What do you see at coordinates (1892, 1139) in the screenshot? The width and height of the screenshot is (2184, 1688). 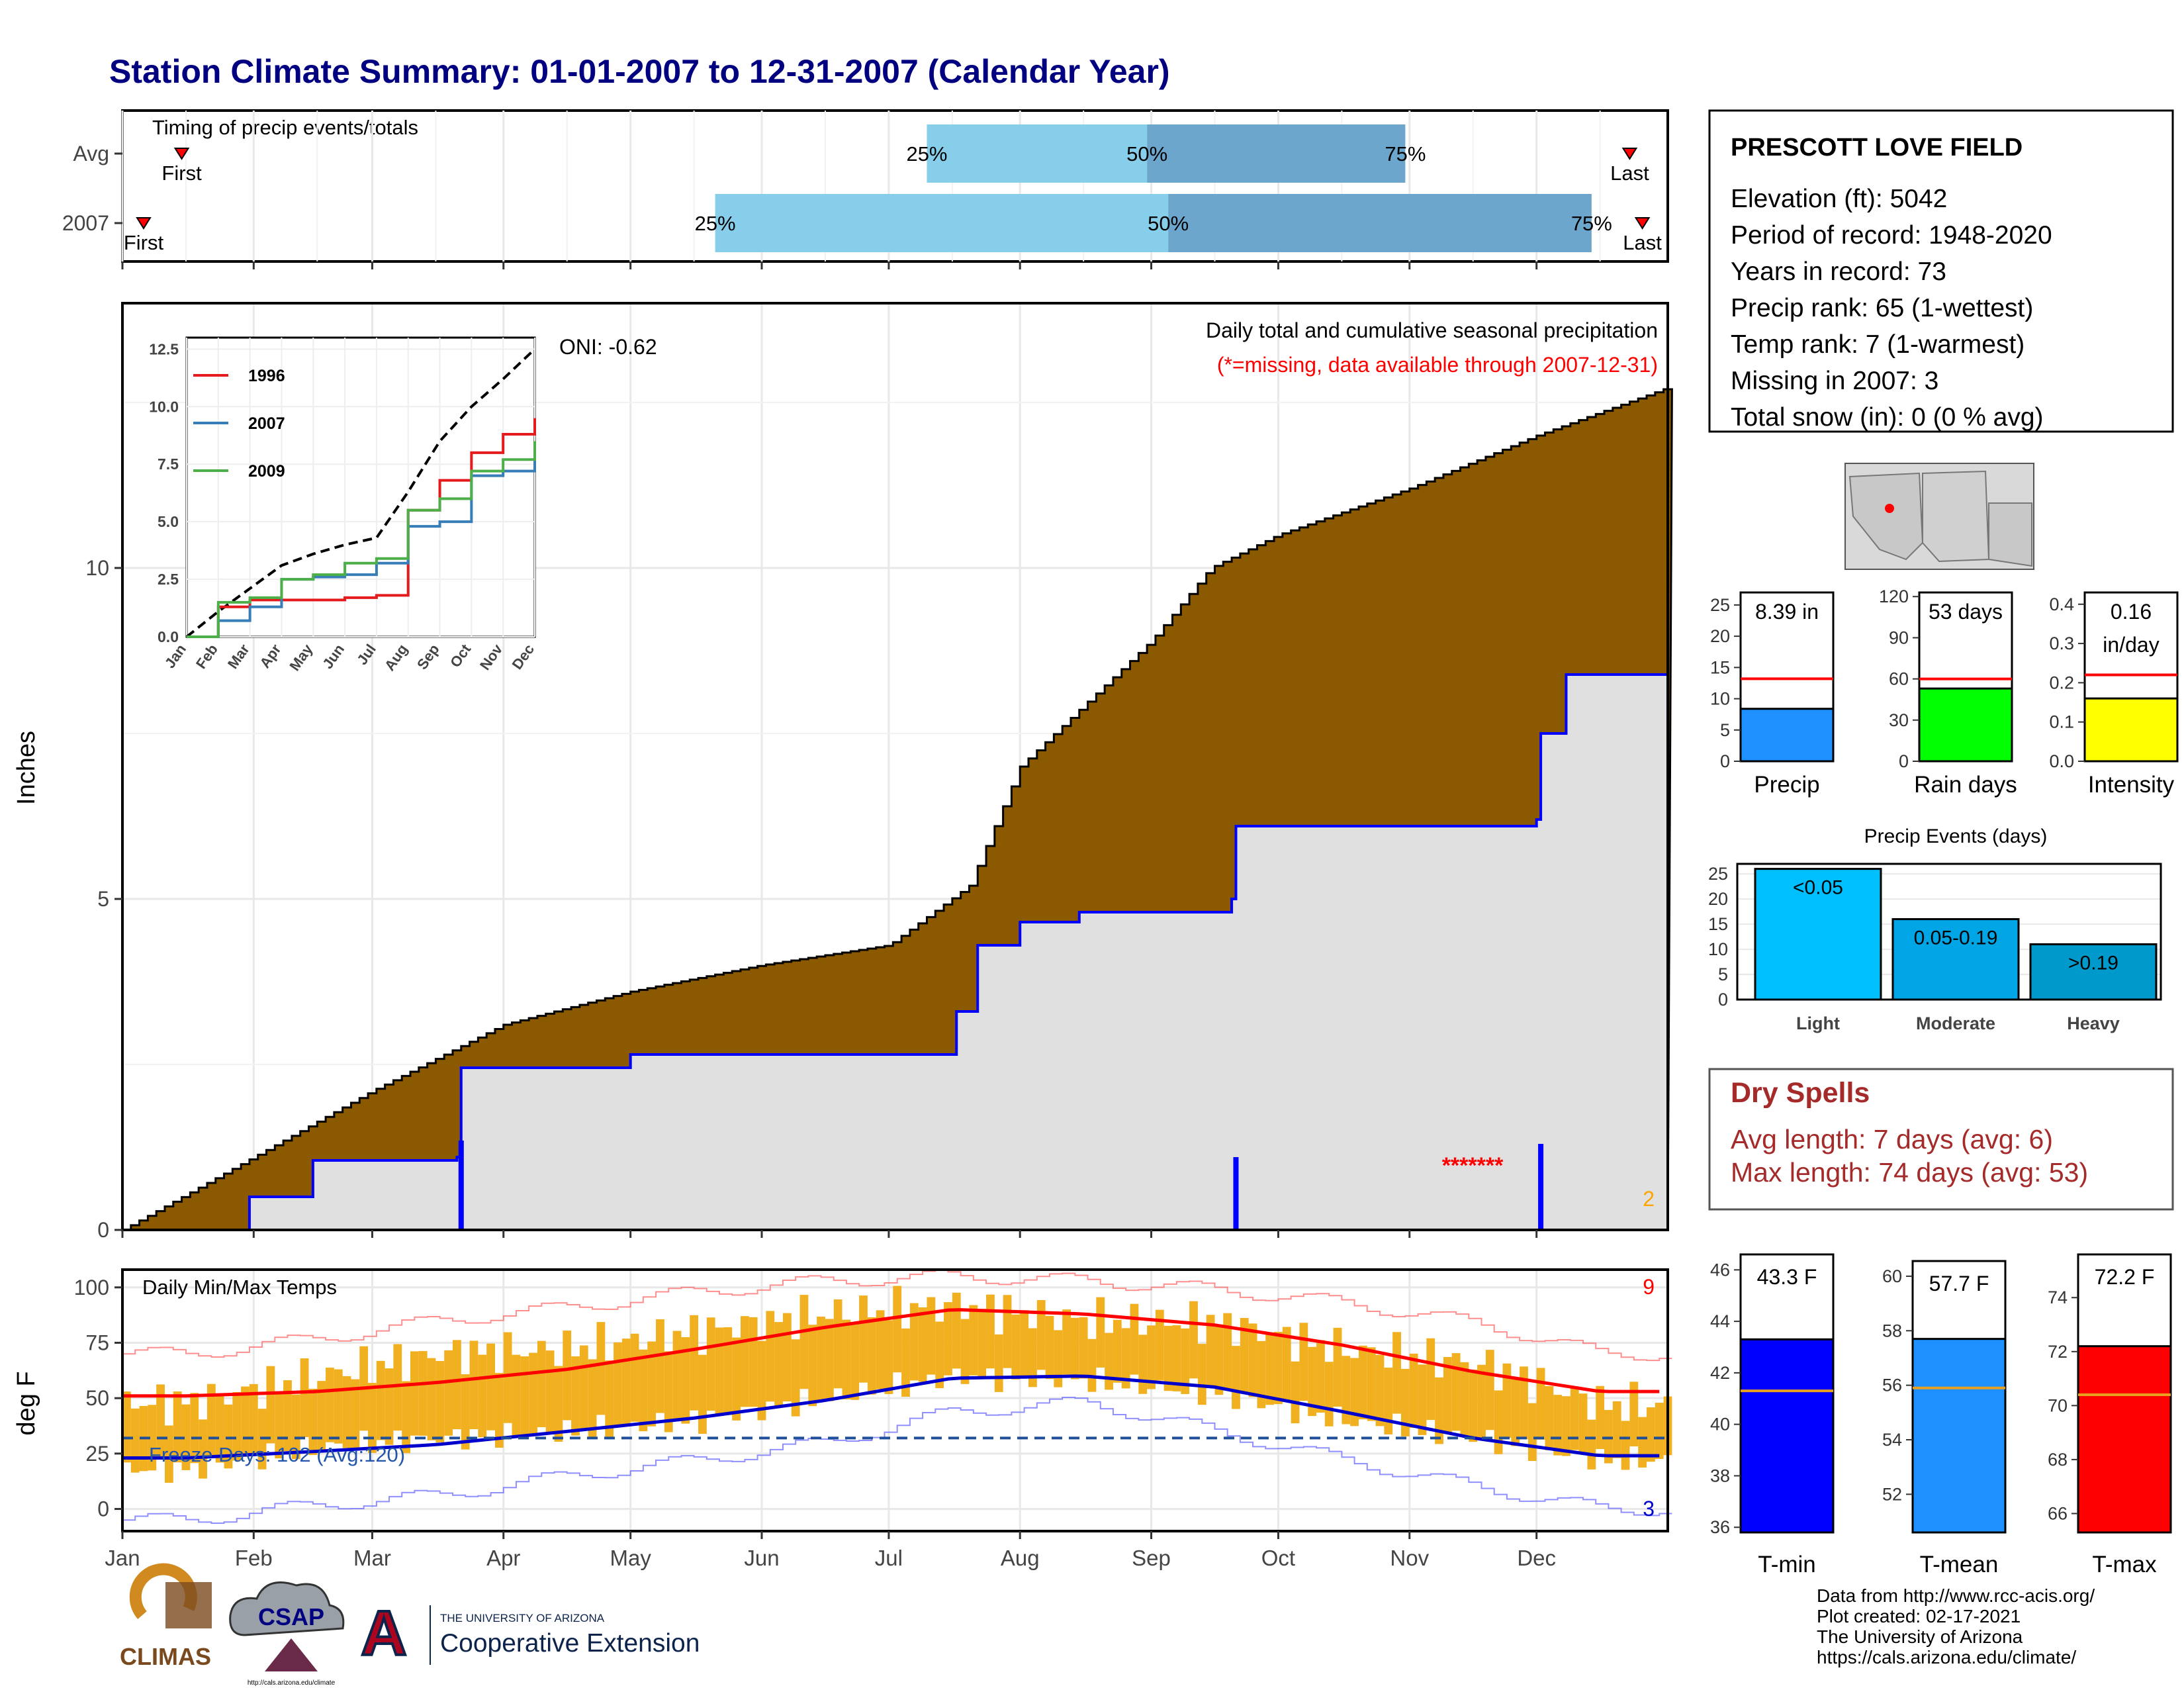 I see `dry-spells-avg: Avg length: 7 days (avg: 6)` at bounding box center [1892, 1139].